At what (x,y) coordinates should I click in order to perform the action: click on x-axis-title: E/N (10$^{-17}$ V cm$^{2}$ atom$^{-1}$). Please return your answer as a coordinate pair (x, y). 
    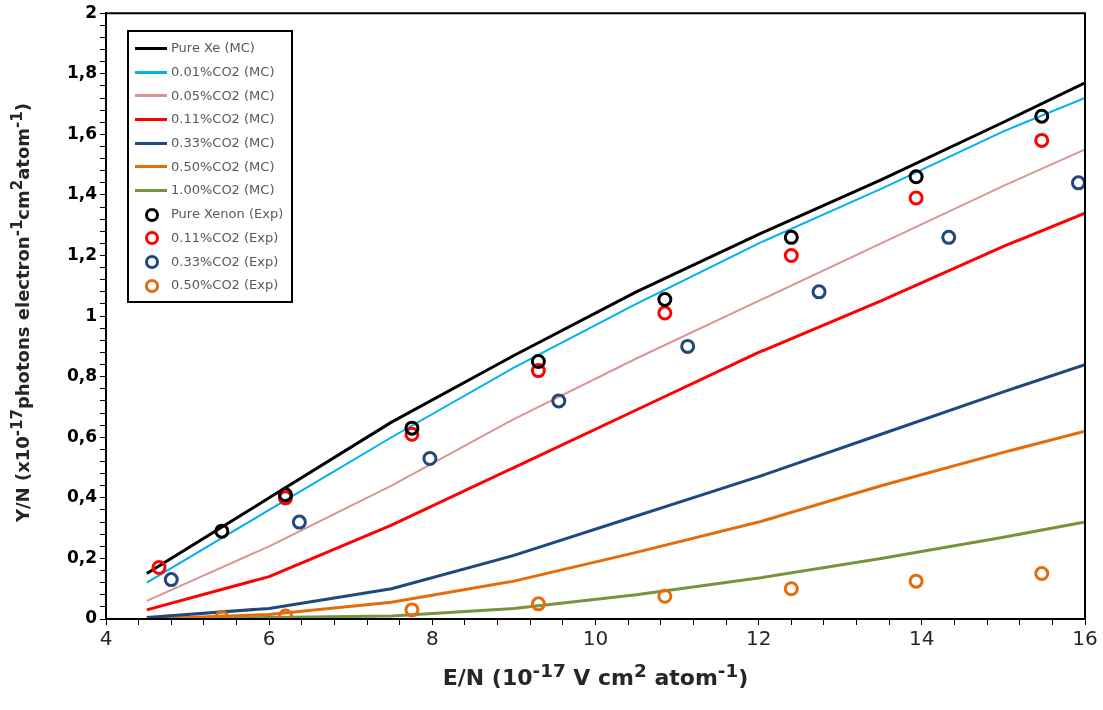
    Looking at the image, I should click on (595, 675).